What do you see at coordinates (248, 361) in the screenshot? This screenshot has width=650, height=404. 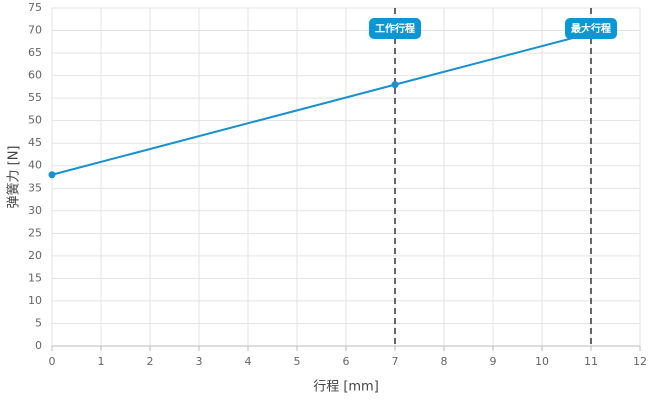 I see `x-tick-label: 4` at bounding box center [248, 361].